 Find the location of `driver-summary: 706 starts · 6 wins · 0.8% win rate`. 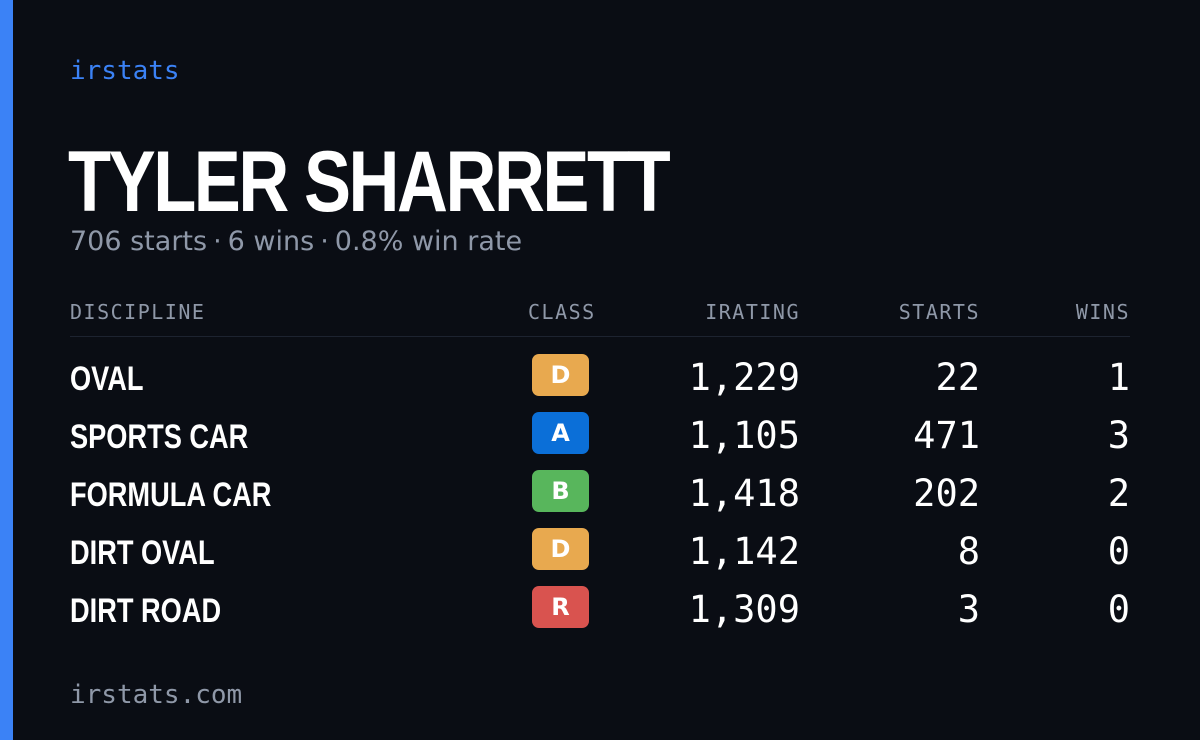

driver-summary: 706 starts · 6 wins · 0.8% win rate is located at coordinates (296, 241).